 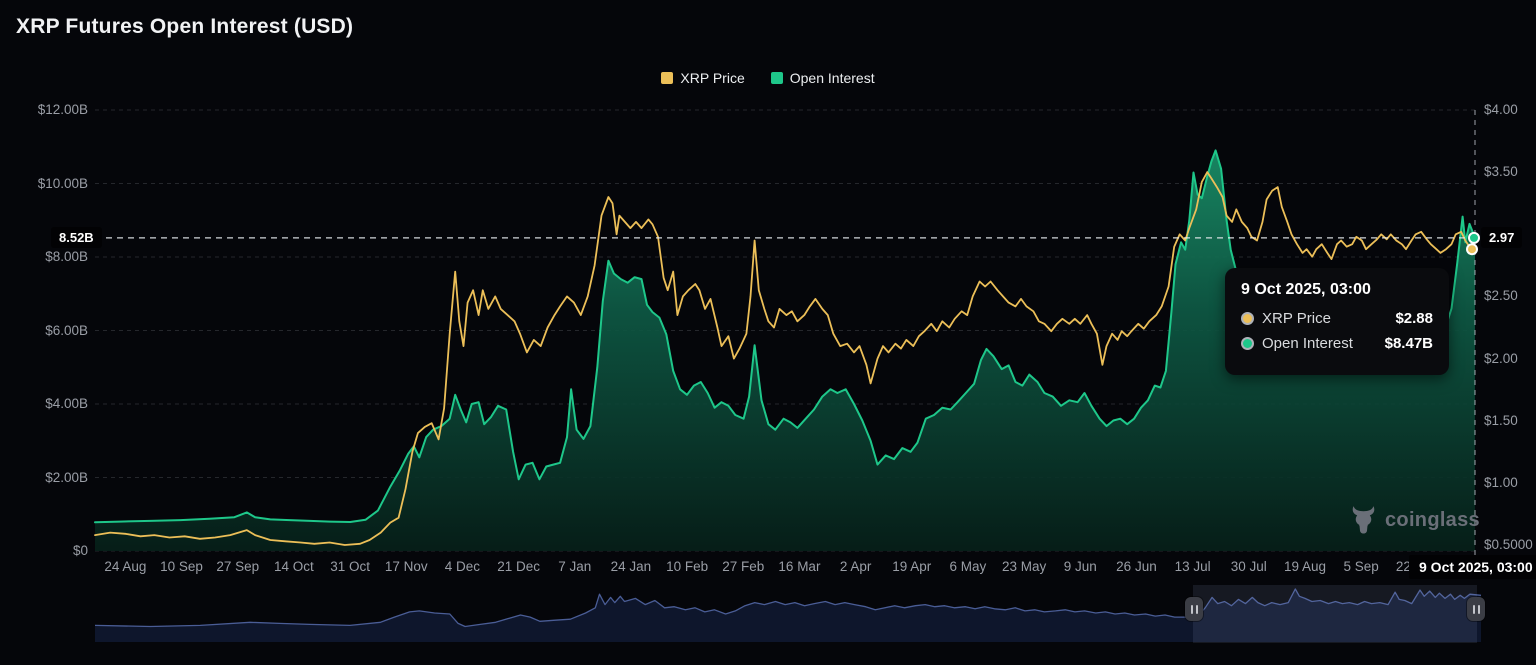 What do you see at coordinates (1306, 289) in the screenshot?
I see `tooltip-title: 9 Oct 2025, 03:00` at bounding box center [1306, 289].